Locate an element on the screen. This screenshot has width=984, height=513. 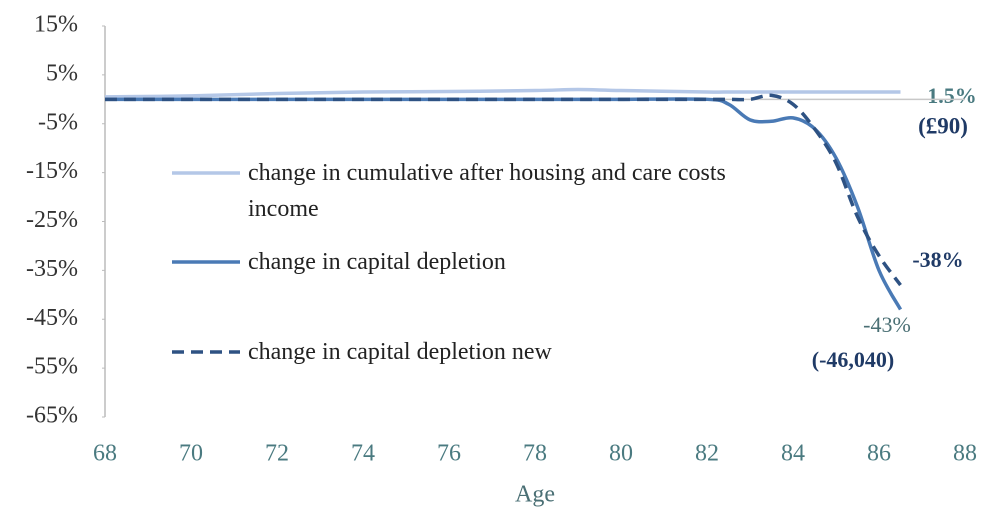
x-tick-label: 74 is located at coordinates (363, 454).